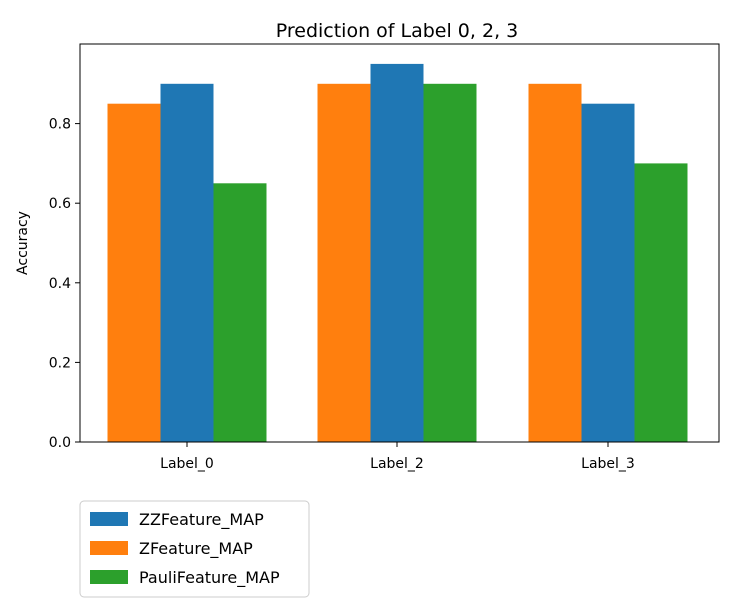  What do you see at coordinates (397, 31) in the screenshot?
I see `chart-title: Prediction of Label 0, 2, 3` at bounding box center [397, 31].